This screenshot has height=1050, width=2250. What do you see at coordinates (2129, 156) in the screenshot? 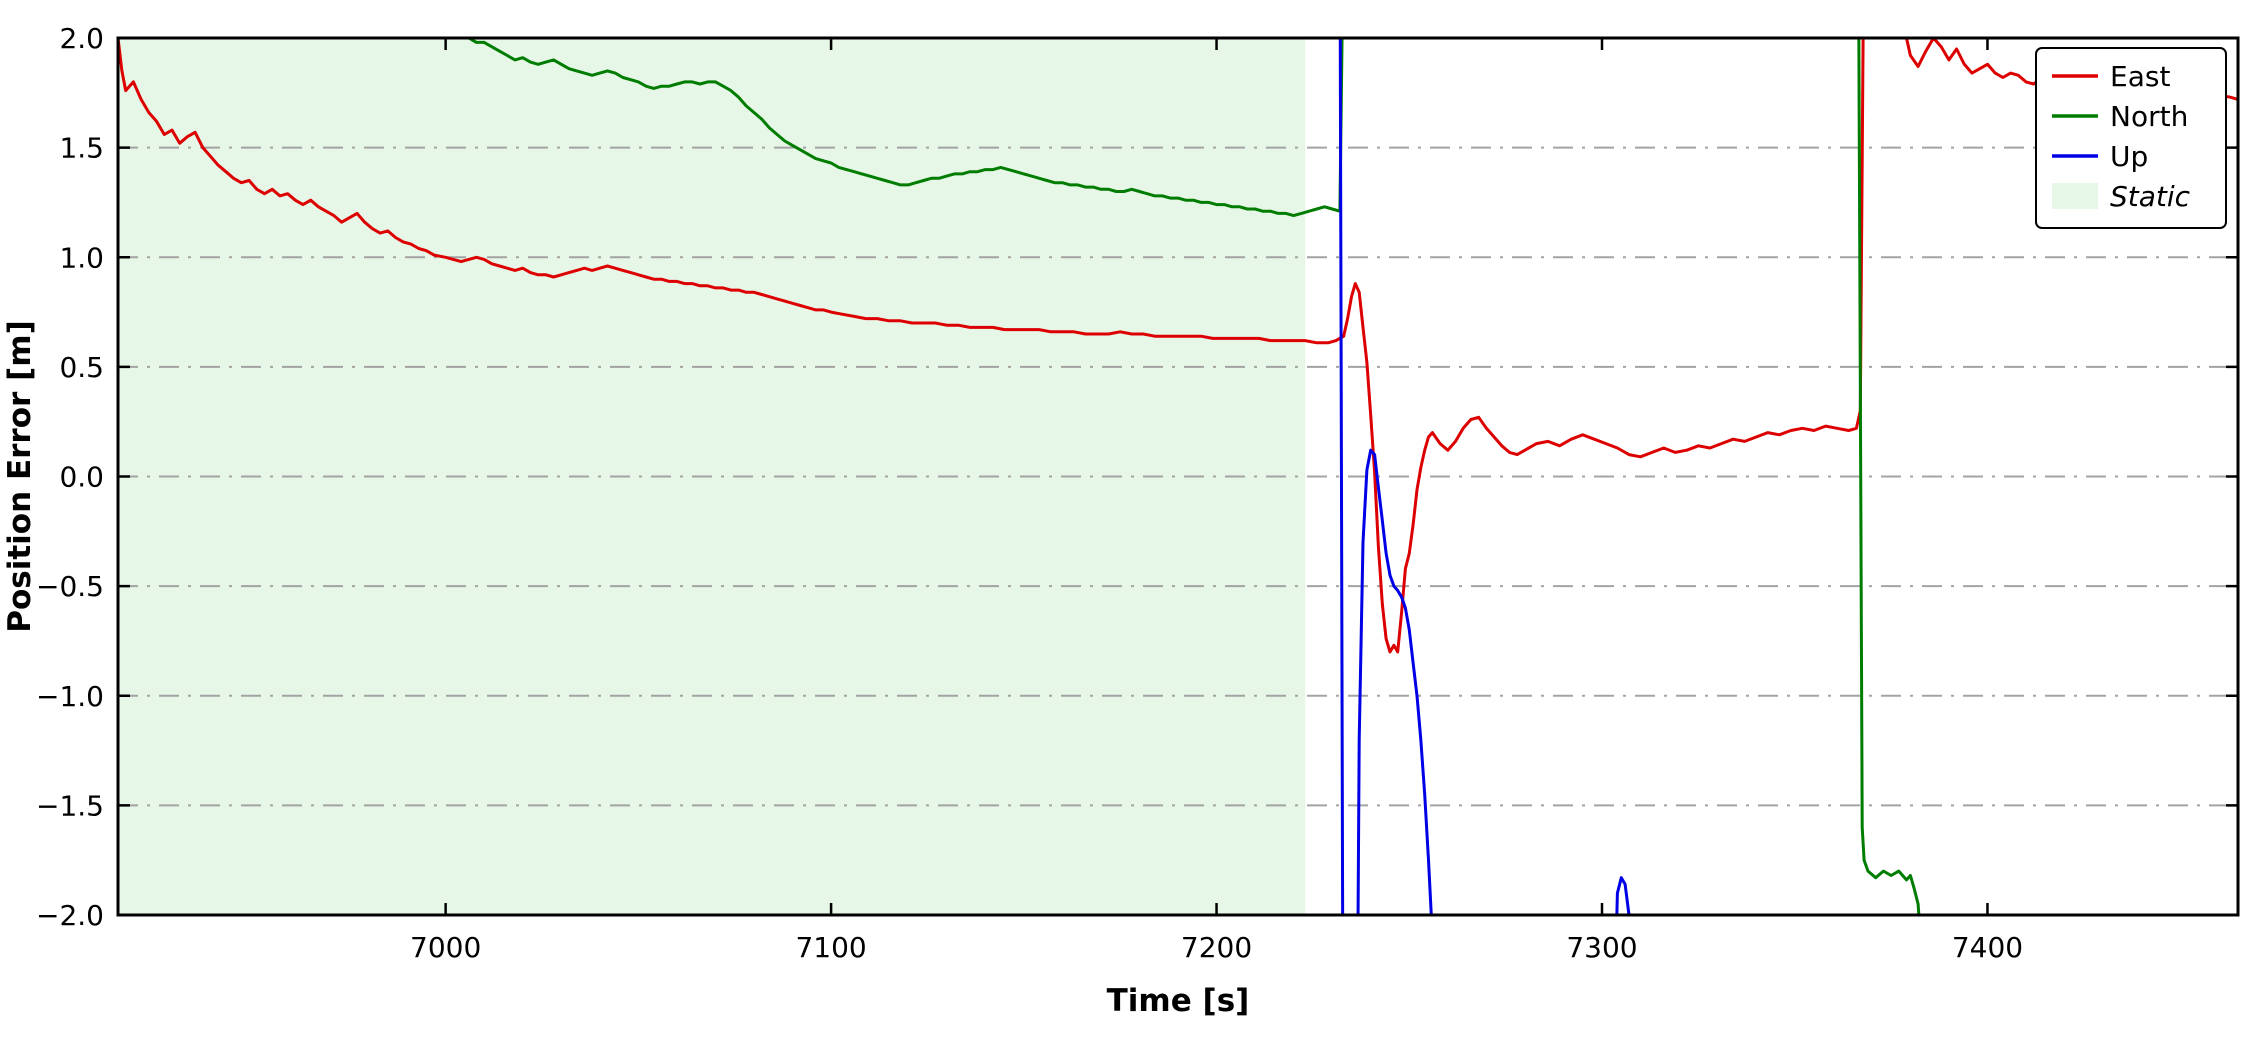
I see `legend-label: Up` at bounding box center [2129, 156].